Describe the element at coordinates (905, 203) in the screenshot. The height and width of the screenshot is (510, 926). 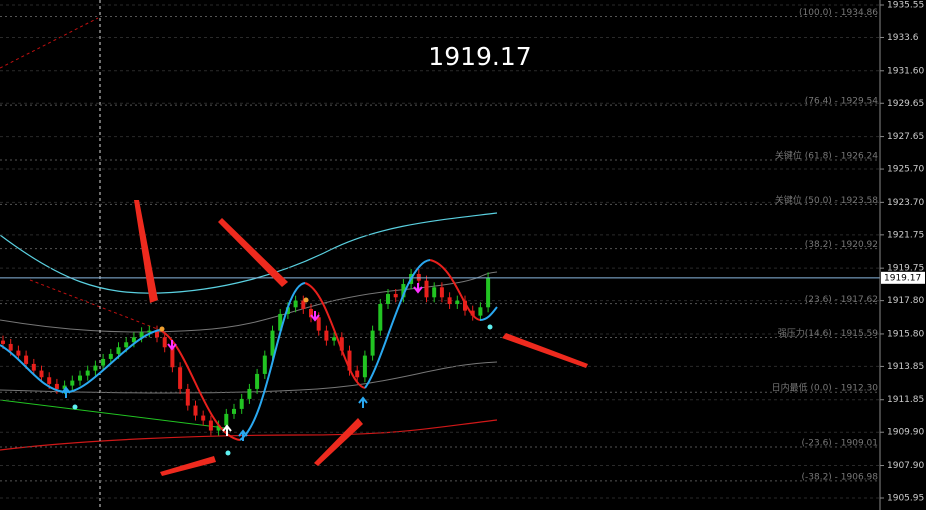
I see `y-tick-label: 1923.70` at that location.